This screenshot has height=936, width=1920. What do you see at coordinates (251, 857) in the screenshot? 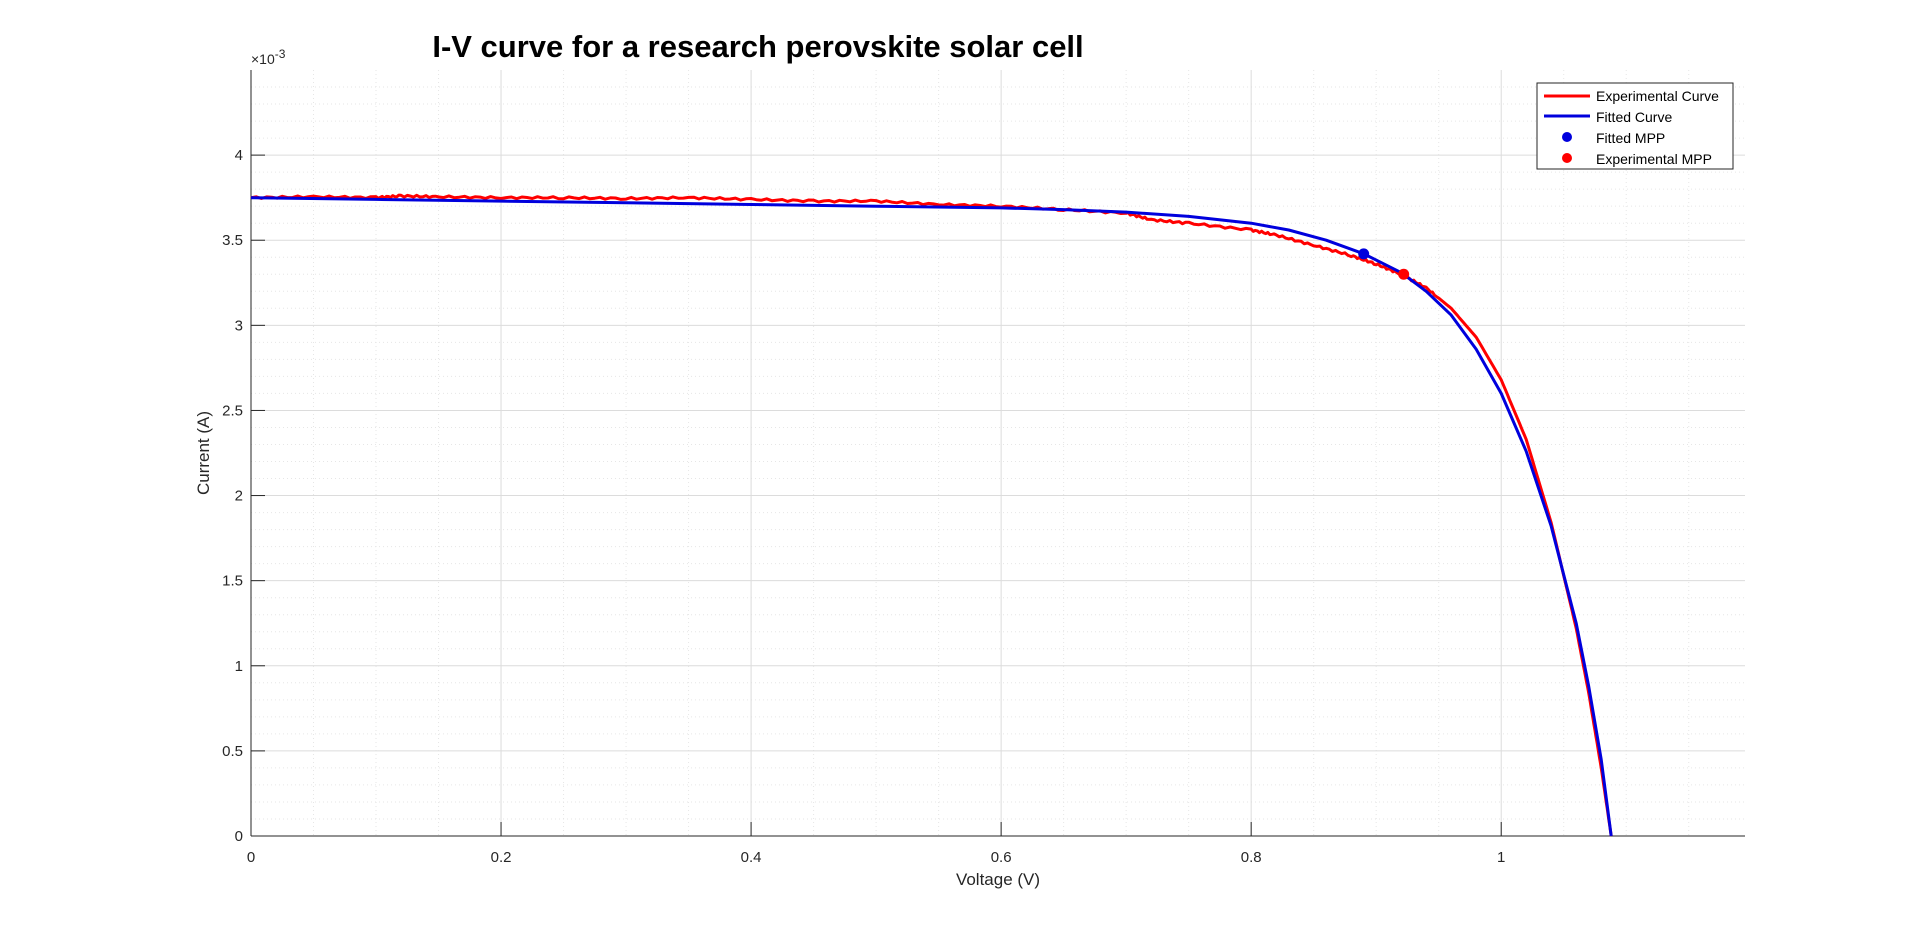
I see `x-tick-label: 0` at bounding box center [251, 857].